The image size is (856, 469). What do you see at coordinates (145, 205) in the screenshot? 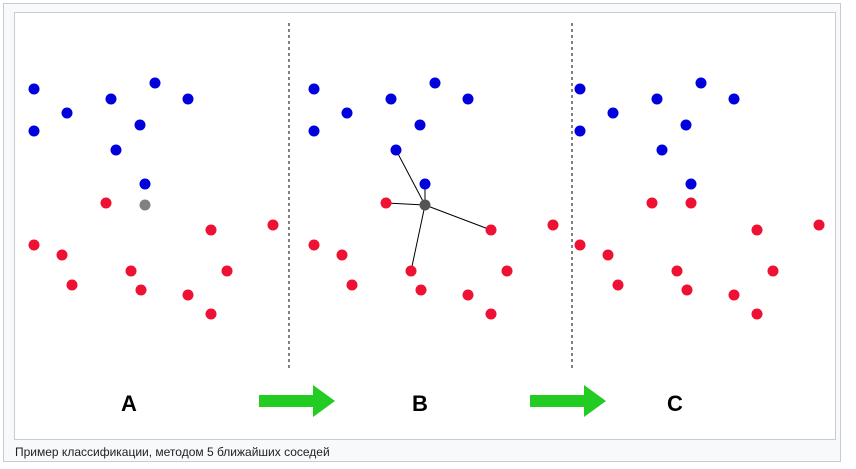
I see `query-point-a` at bounding box center [145, 205].